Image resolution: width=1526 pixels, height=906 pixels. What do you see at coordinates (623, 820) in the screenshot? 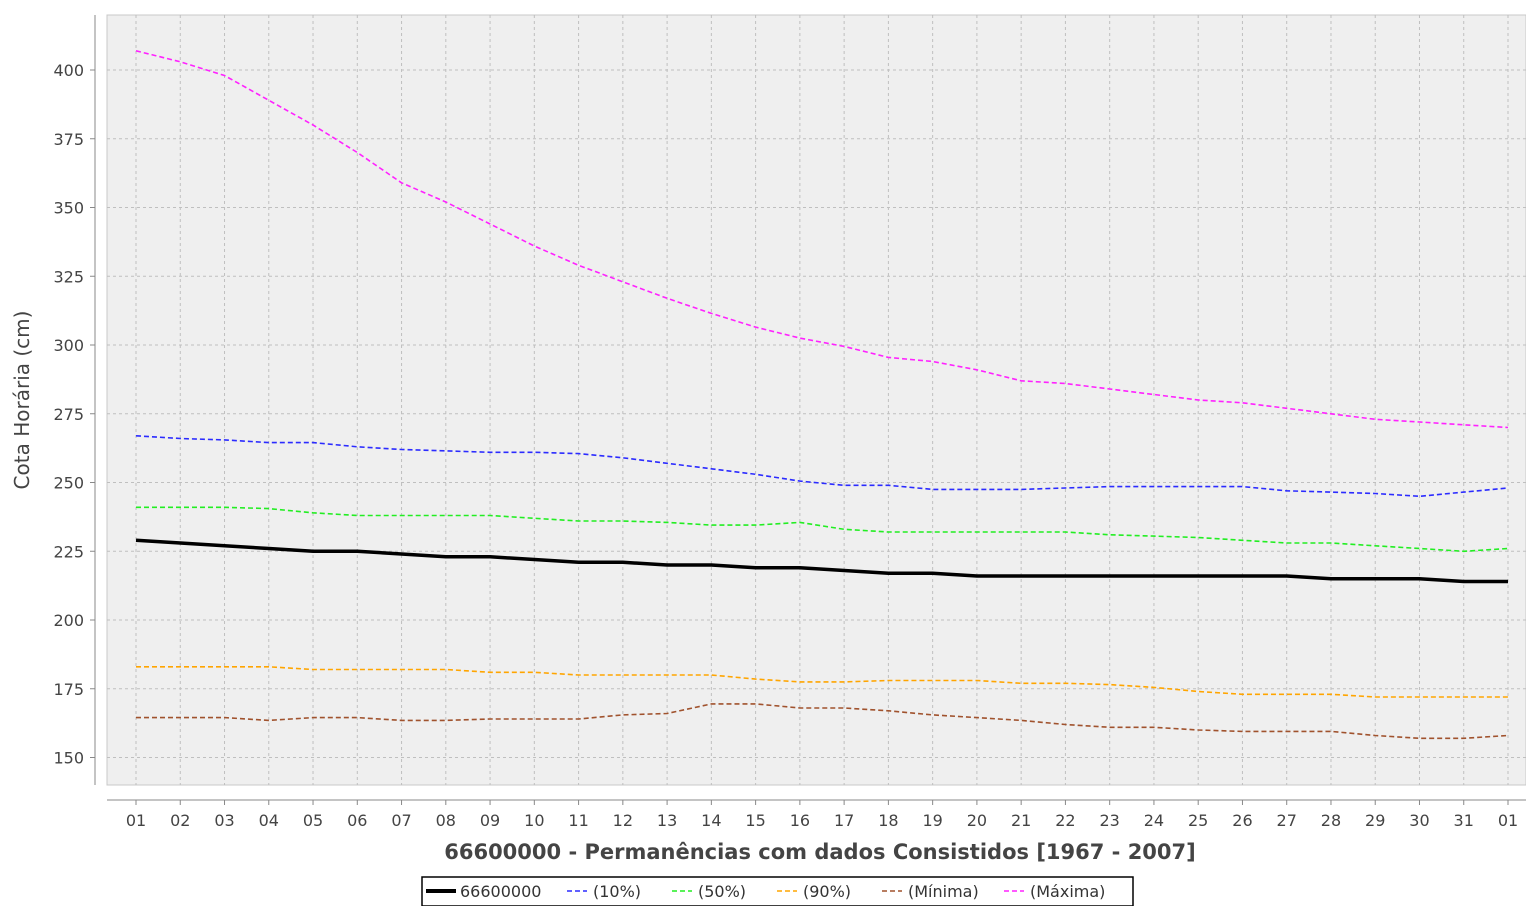
I see `x-tick-label: 12` at bounding box center [623, 820].